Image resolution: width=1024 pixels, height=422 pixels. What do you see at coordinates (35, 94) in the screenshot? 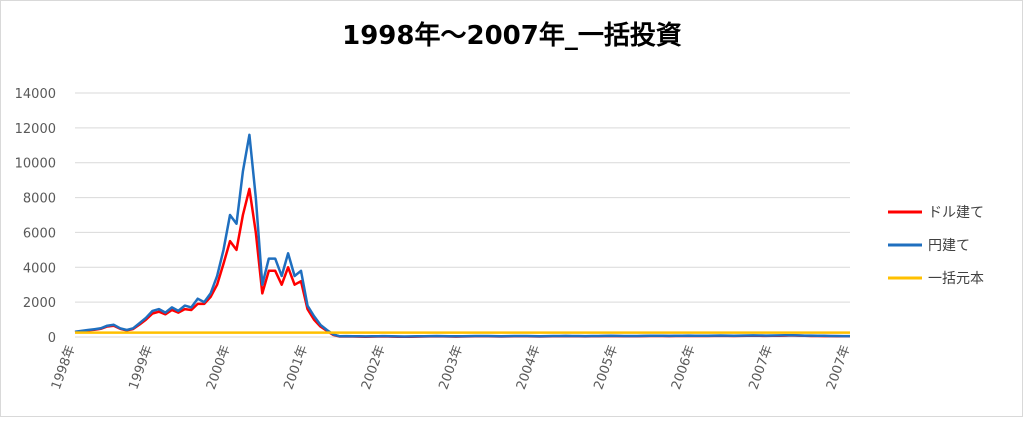
I see `y-tick-label: 14000` at bounding box center [35, 94].